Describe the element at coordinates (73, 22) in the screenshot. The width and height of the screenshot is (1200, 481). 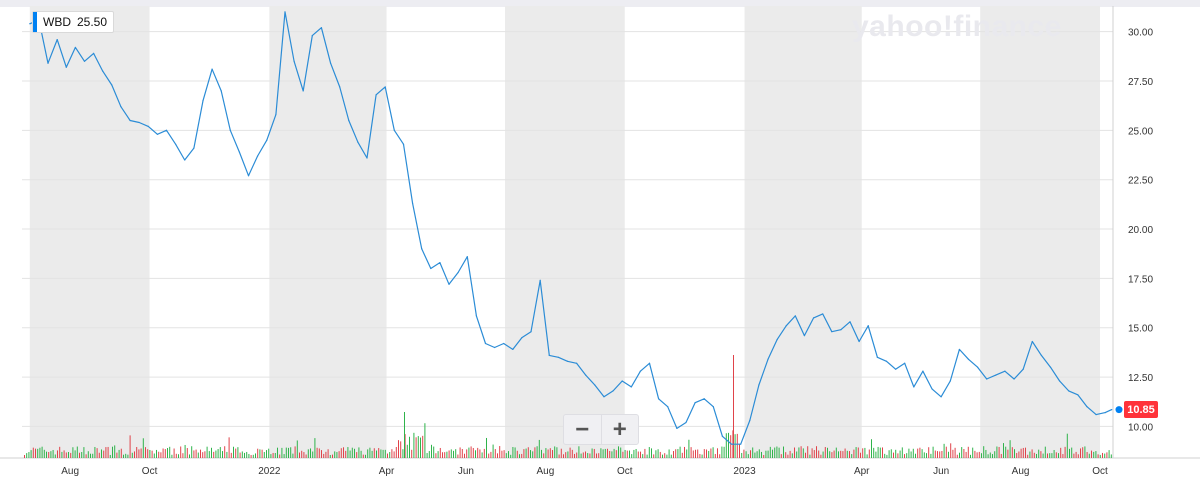
I see `ticker-tag: WBD 25.50` at that location.